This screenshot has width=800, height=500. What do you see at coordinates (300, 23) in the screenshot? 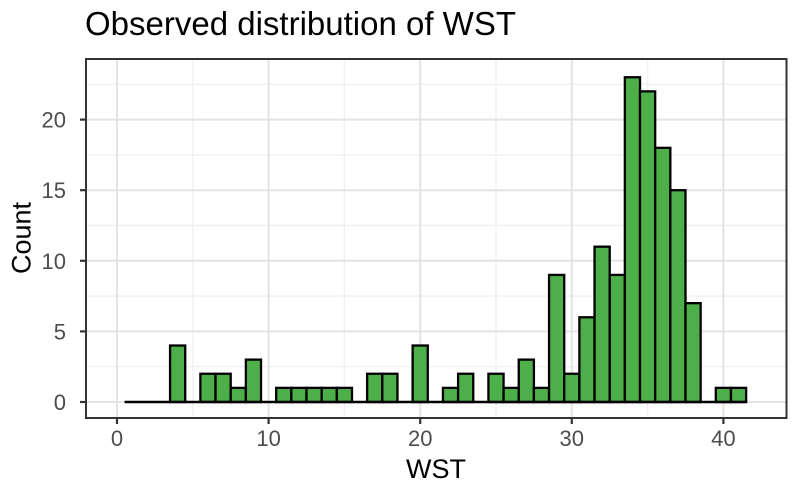
I see `chart-title: Observed distribution of WST` at bounding box center [300, 23].